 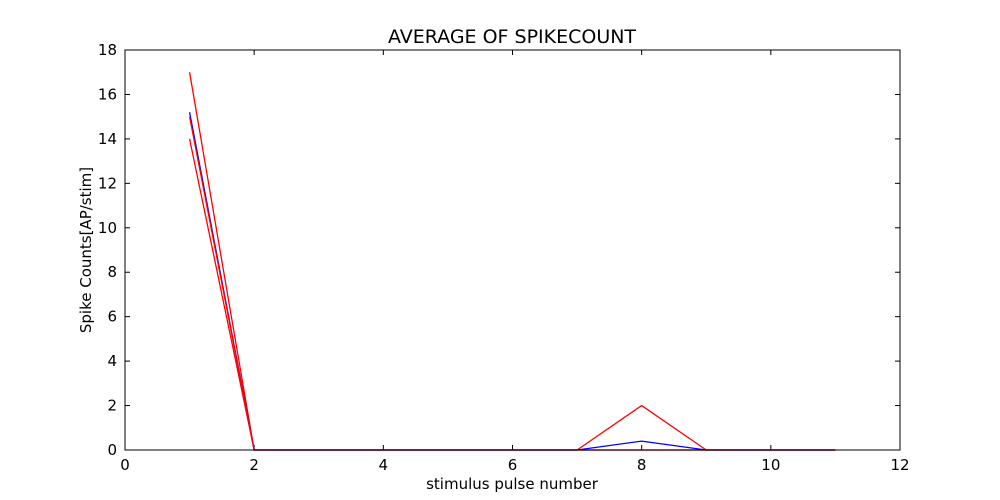 I want to click on y-tick-label: 10, so click(x=107, y=228).